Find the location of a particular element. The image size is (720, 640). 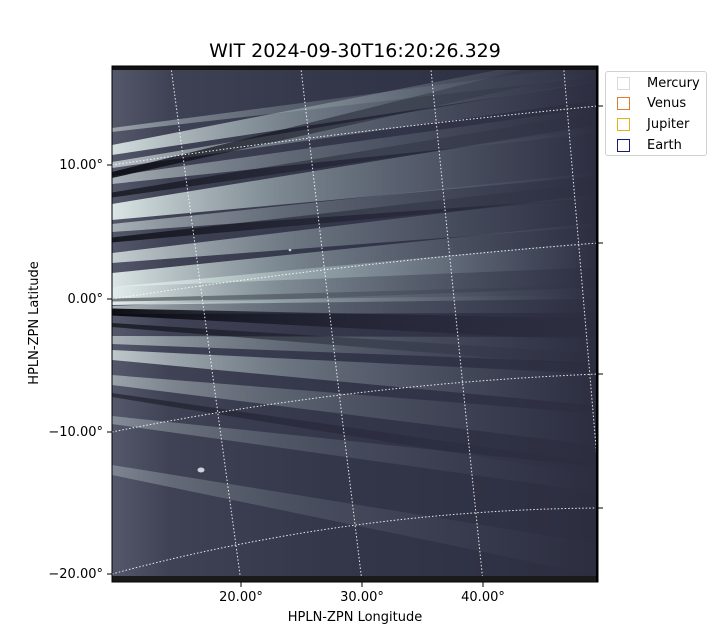

x-axis-label: HPLN-ZPN Longitude is located at coordinates (355, 617).